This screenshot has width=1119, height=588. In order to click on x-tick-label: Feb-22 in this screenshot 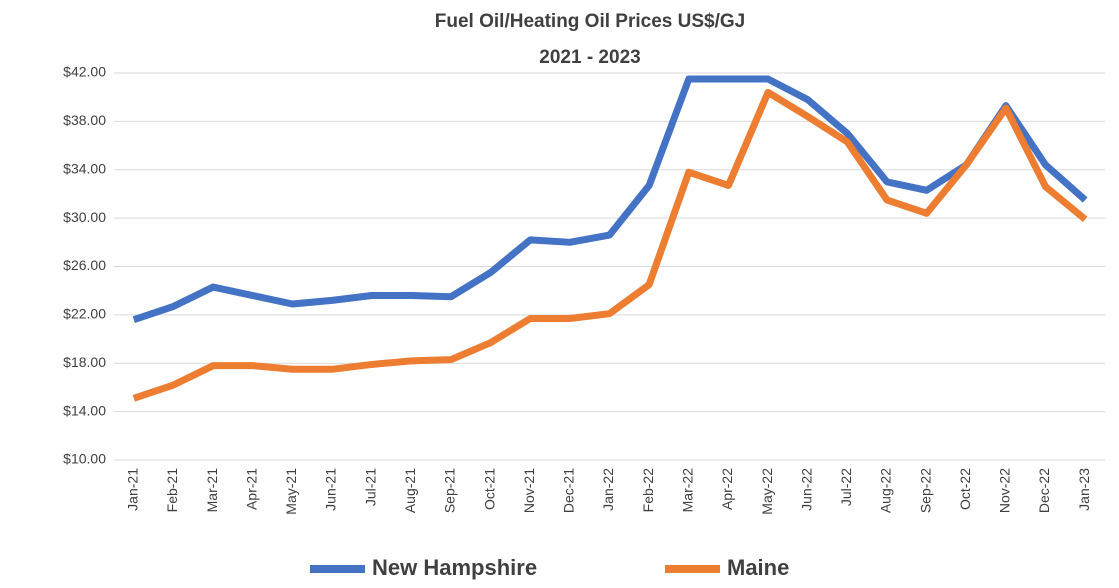, I will do `click(648, 490)`.